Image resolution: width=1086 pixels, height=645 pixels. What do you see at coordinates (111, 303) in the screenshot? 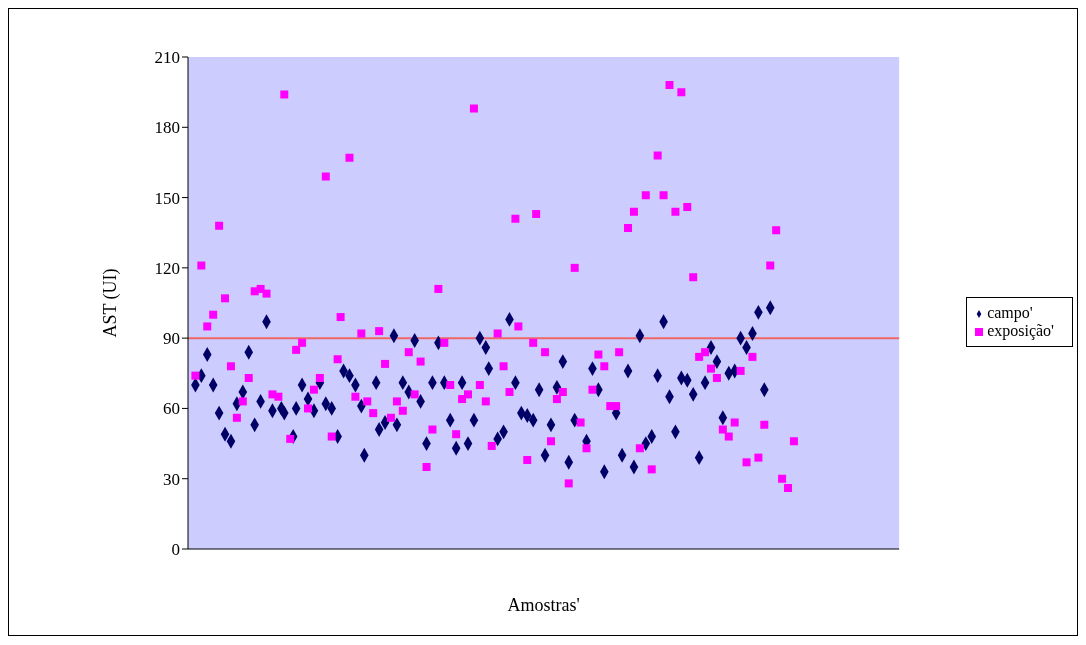
I see `y-axis-title: AST (UI)` at bounding box center [111, 303].